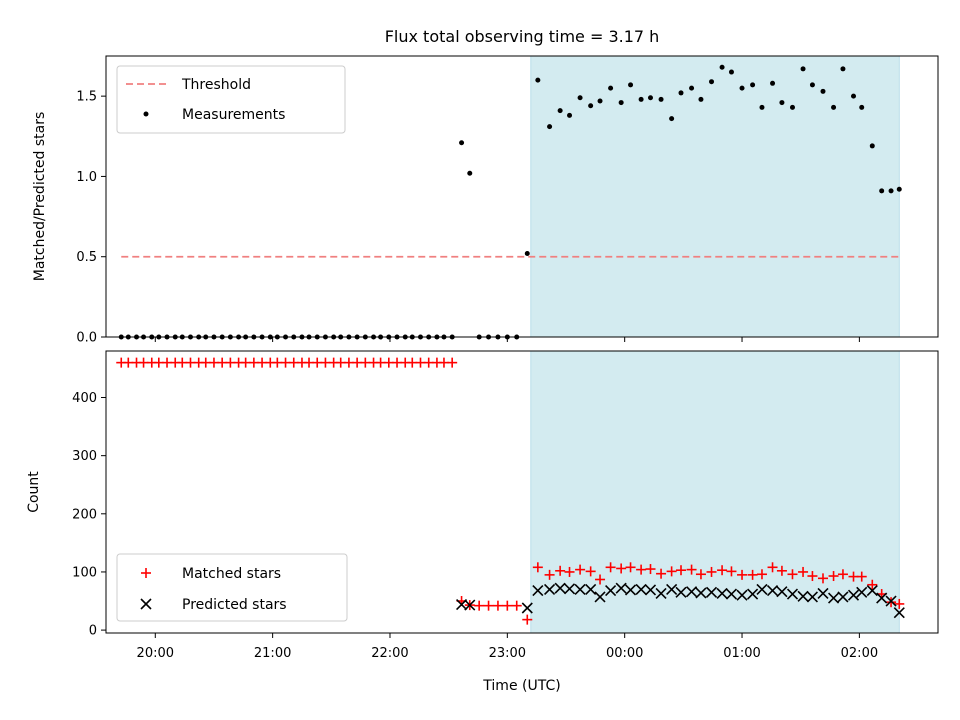 Image resolution: width=960 pixels, height=720 pixels. Describe the element at coordinates (389, 653) in the screenshot. I see `x-tick-label: 22:00` at that location.